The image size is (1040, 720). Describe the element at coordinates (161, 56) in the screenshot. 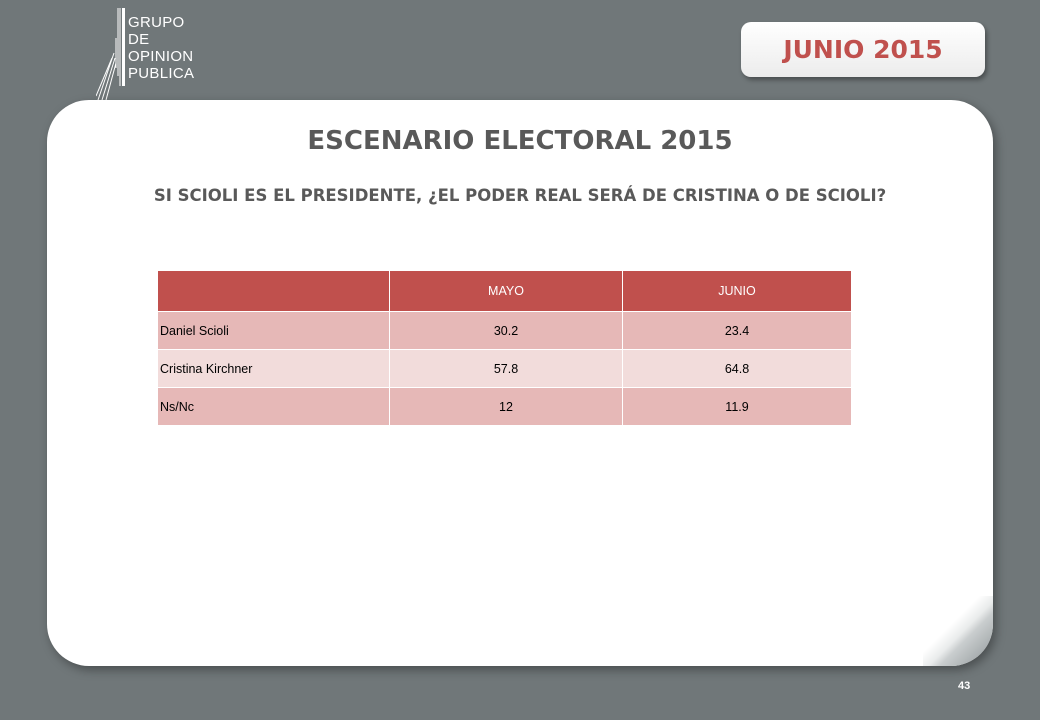

I see `logo-line: OPINION` at that location.